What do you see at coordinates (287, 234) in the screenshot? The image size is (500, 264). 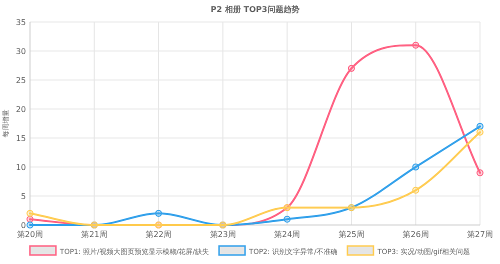 I see `x-tick-label: 第24周` at bounding box center [287, 234].